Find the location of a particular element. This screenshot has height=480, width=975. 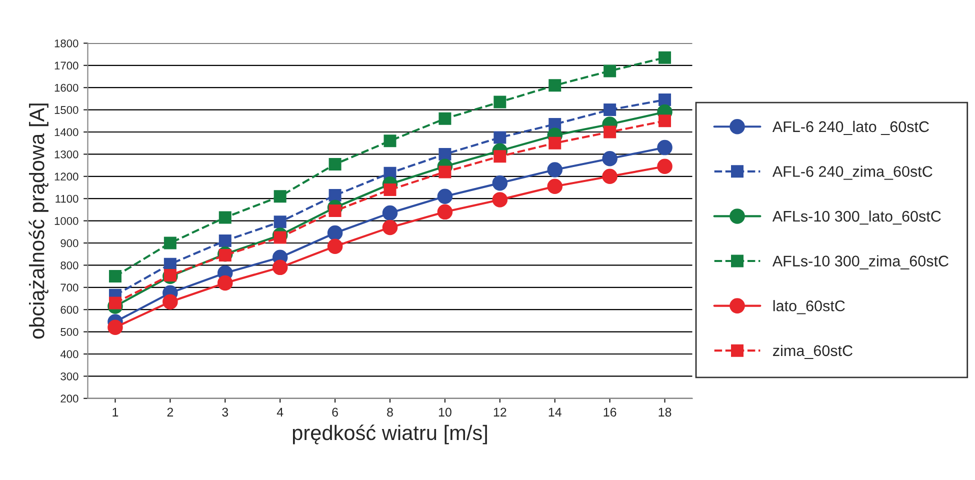

legend-label: AFLs-10 300_zima_60stC is located at coordinates (860, 262).